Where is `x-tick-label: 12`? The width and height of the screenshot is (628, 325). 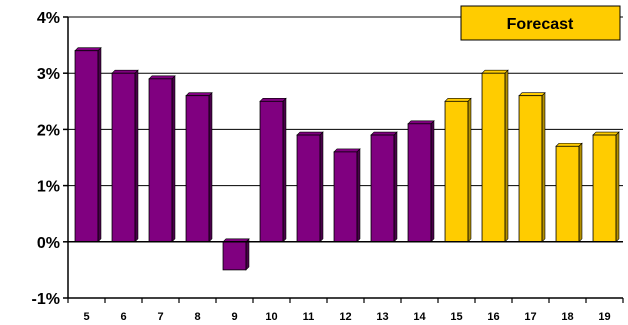
x-tick-label: 12 is located at coordinates (345, 317).